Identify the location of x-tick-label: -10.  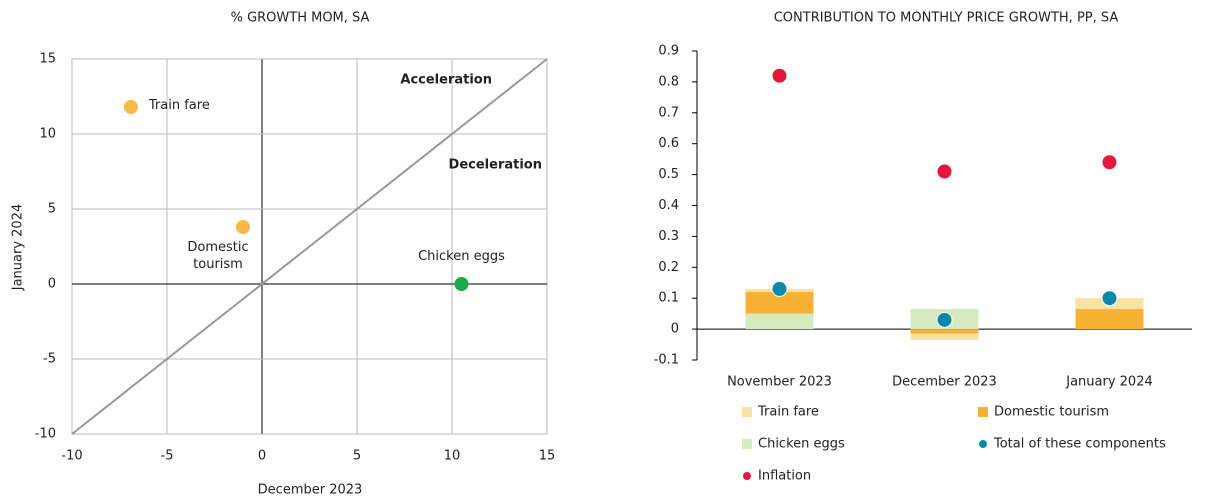
(71, 456).